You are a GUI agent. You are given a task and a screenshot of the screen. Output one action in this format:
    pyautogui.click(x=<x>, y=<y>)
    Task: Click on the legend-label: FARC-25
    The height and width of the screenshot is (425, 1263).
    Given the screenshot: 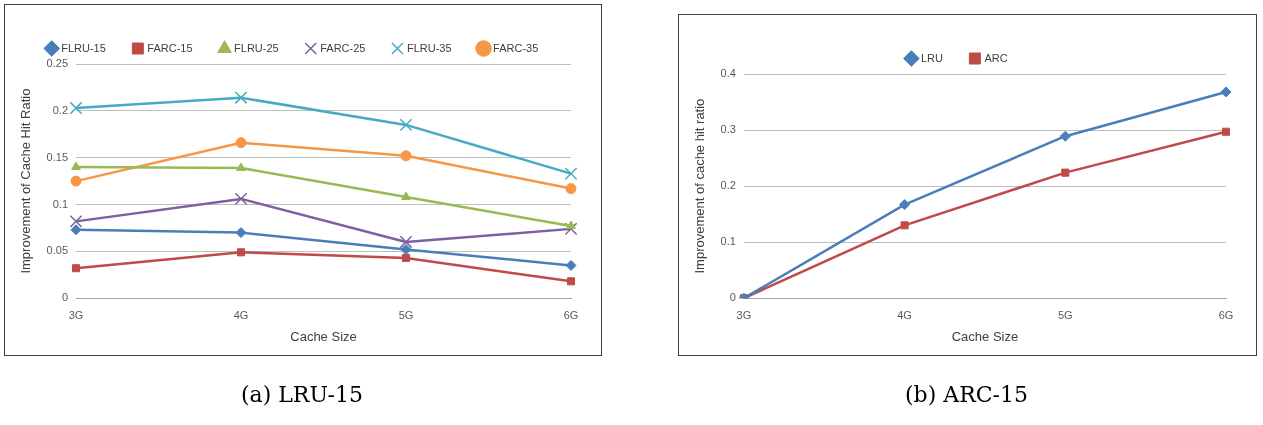 What is the action you would take?
    pyautogui.click(x=343, y=47)
    